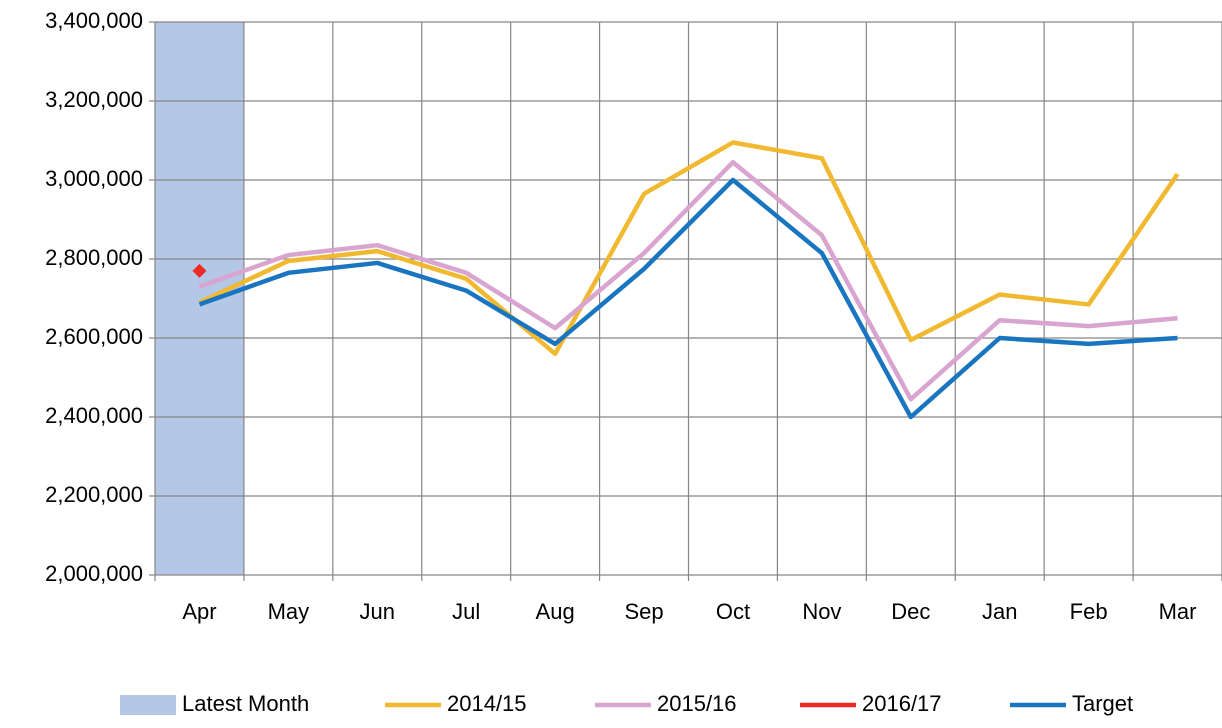  I want to click on legend-swatch, so click(148, 705).